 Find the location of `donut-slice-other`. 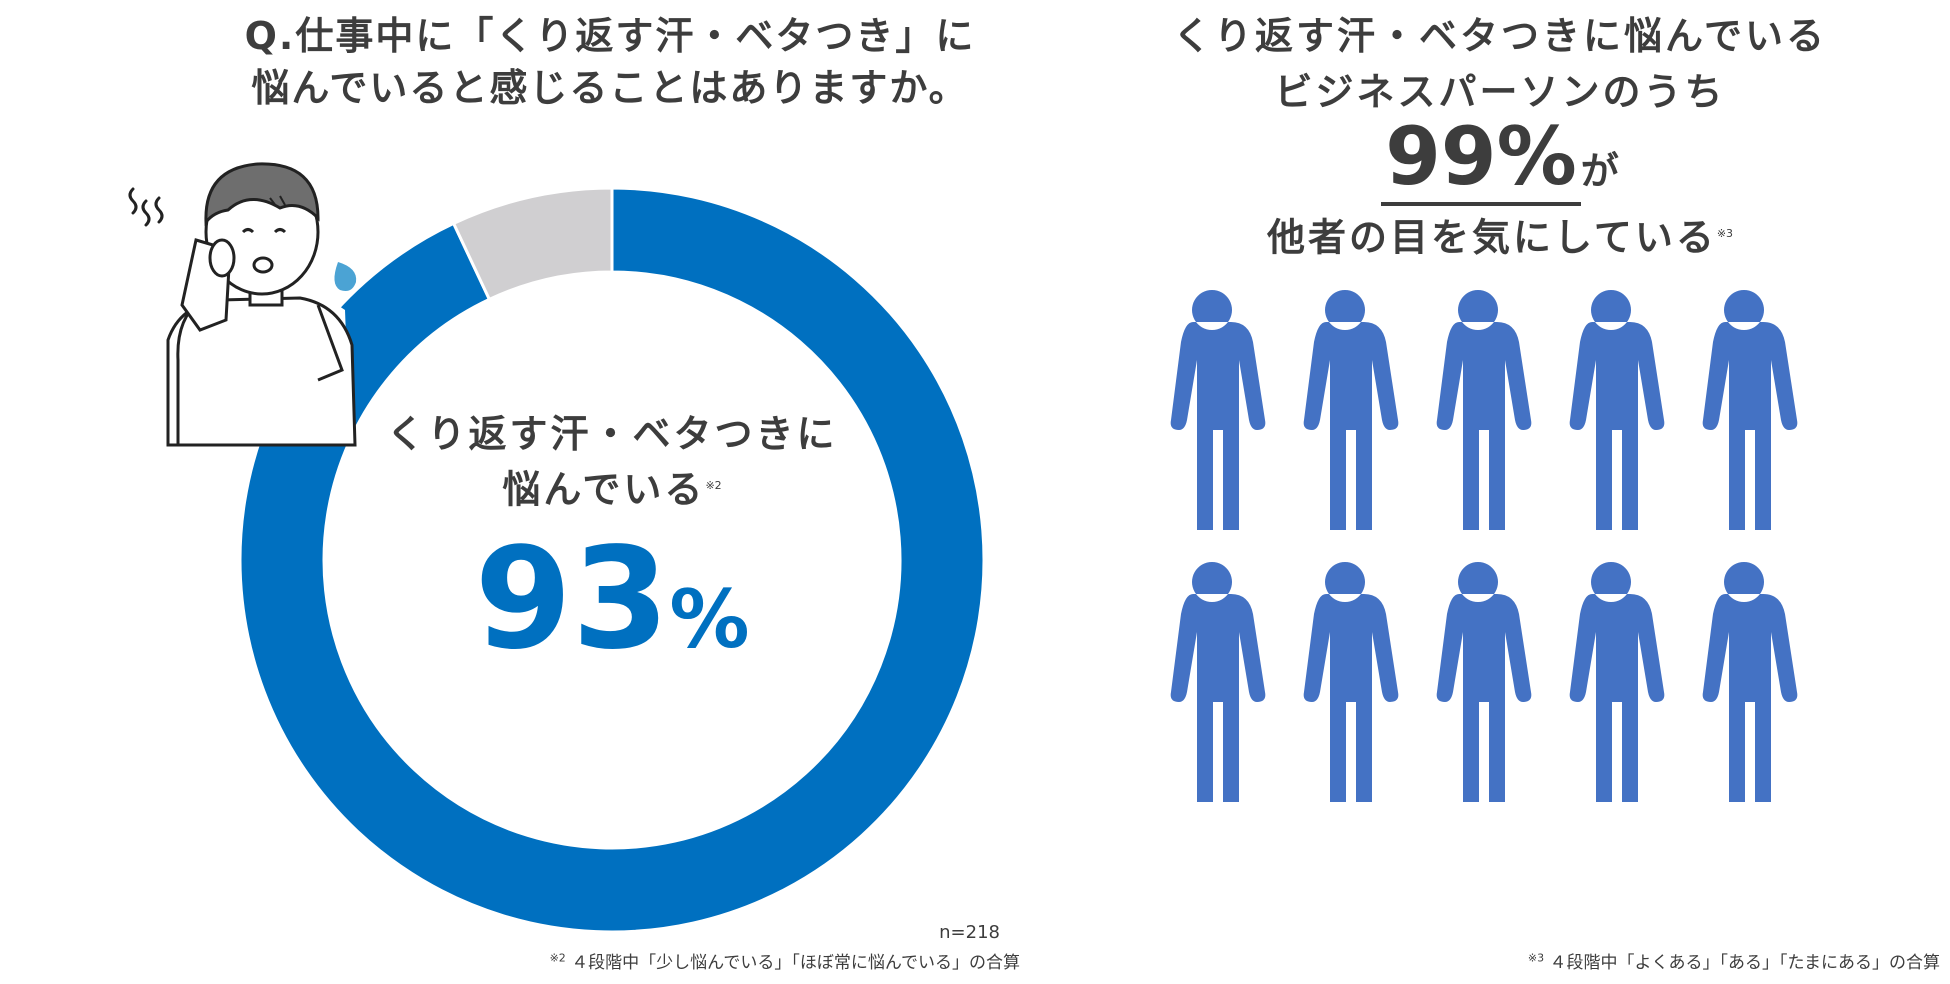

donut-slice-other is located at coordinates (532, 244).